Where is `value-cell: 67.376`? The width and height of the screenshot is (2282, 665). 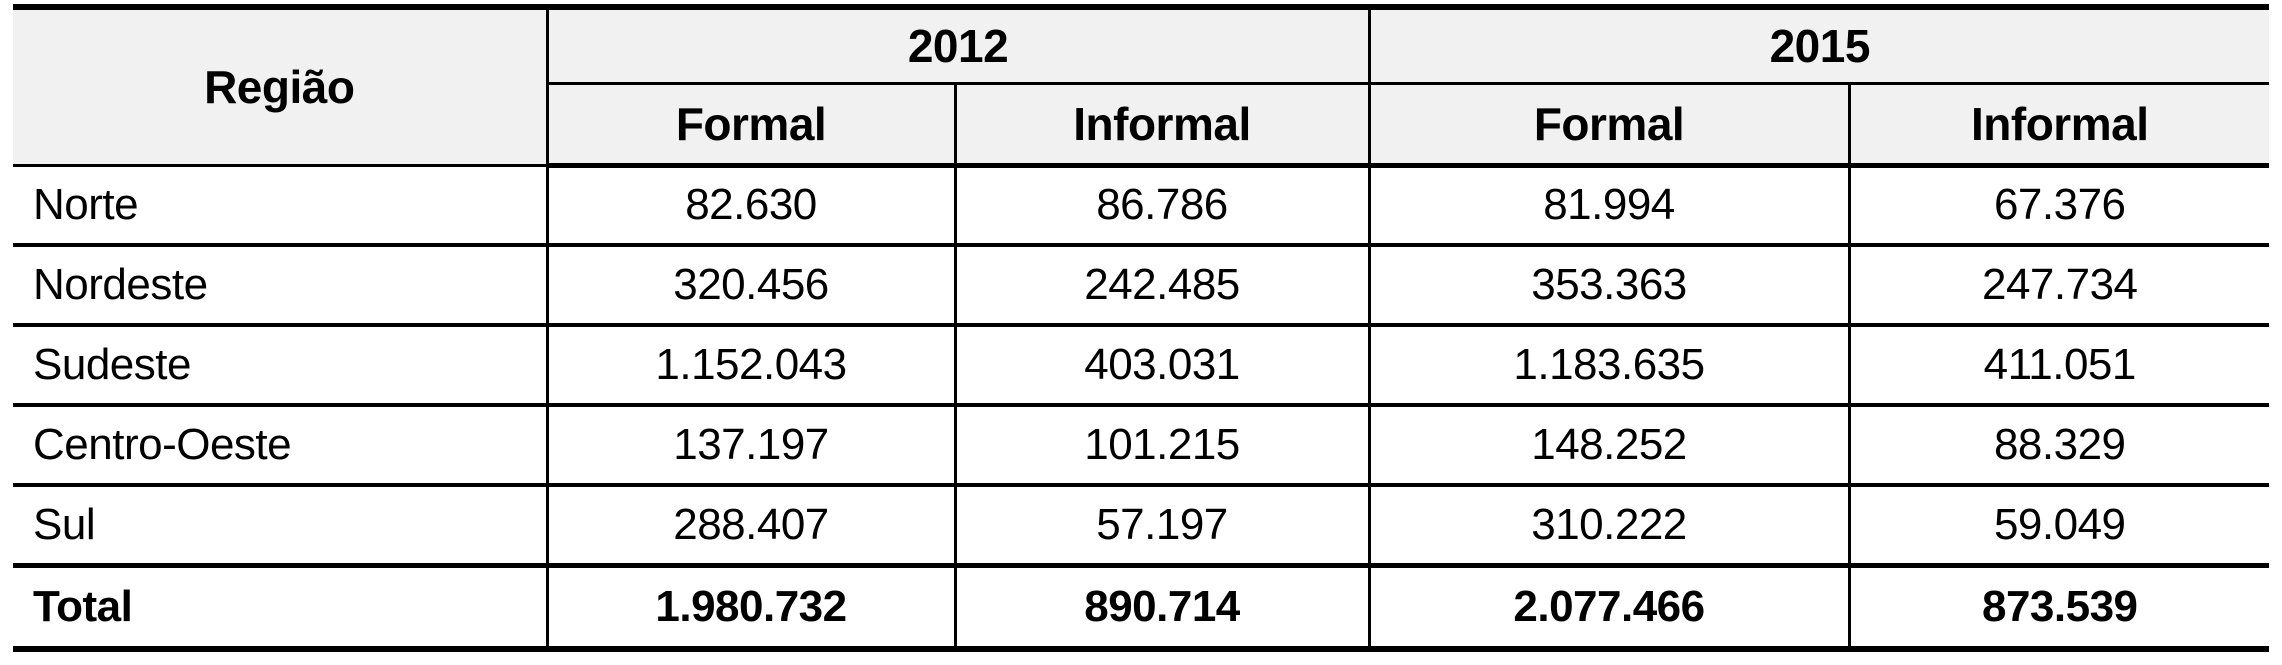
value-cell: 67.376 is located at coordinates (2058, 206).